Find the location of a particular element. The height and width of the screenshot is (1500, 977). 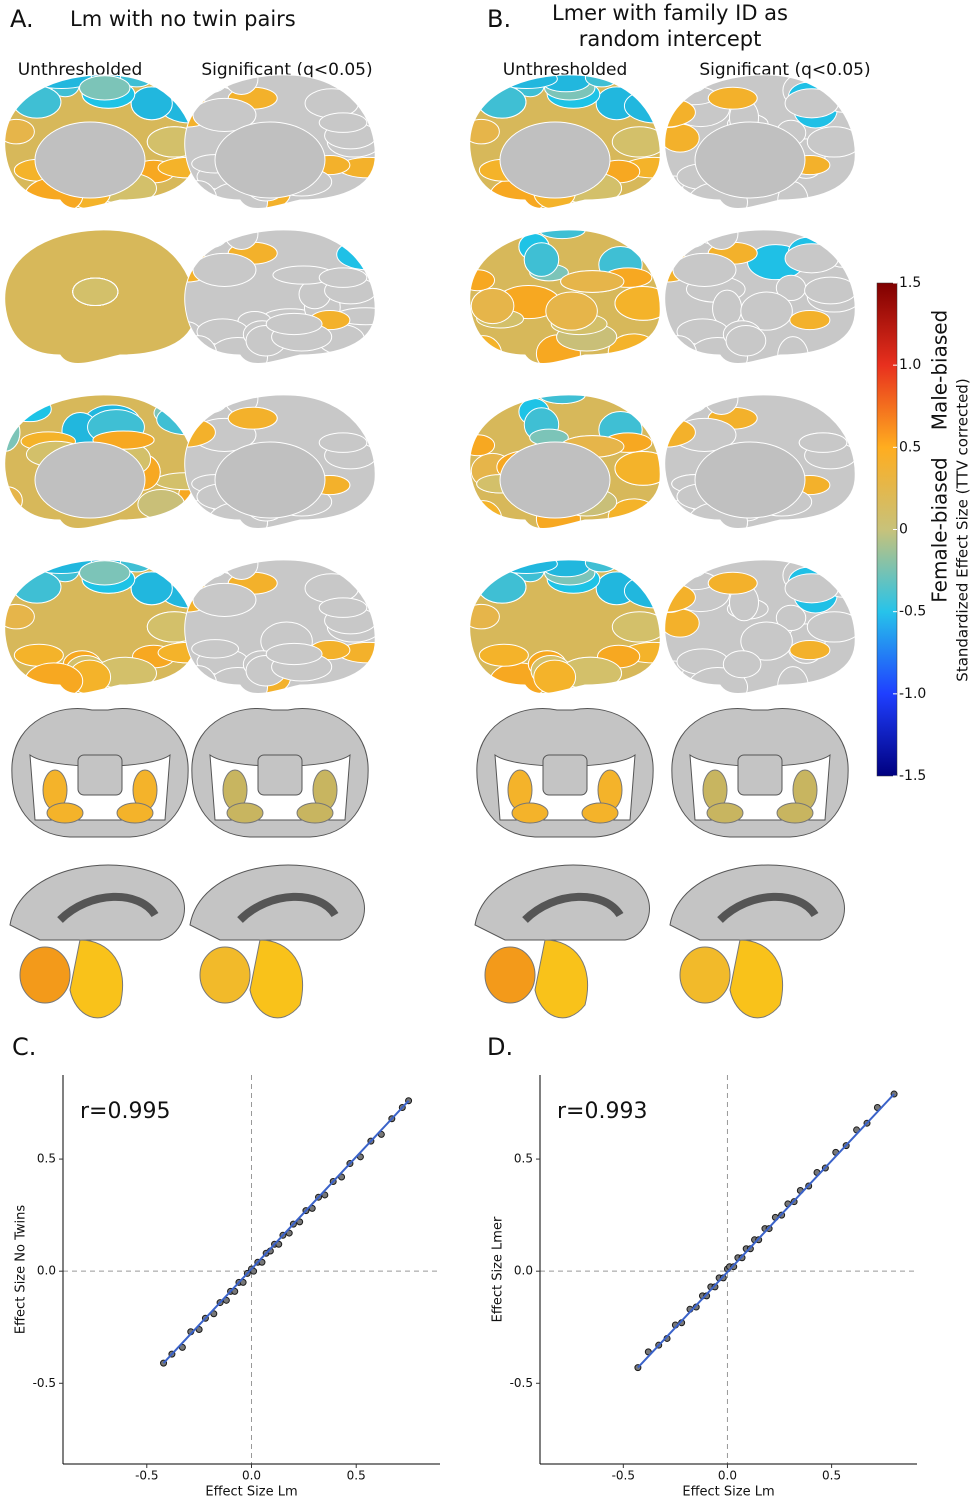

panel-title: Lm with no twin pairs is located at coordinates (183, 19).